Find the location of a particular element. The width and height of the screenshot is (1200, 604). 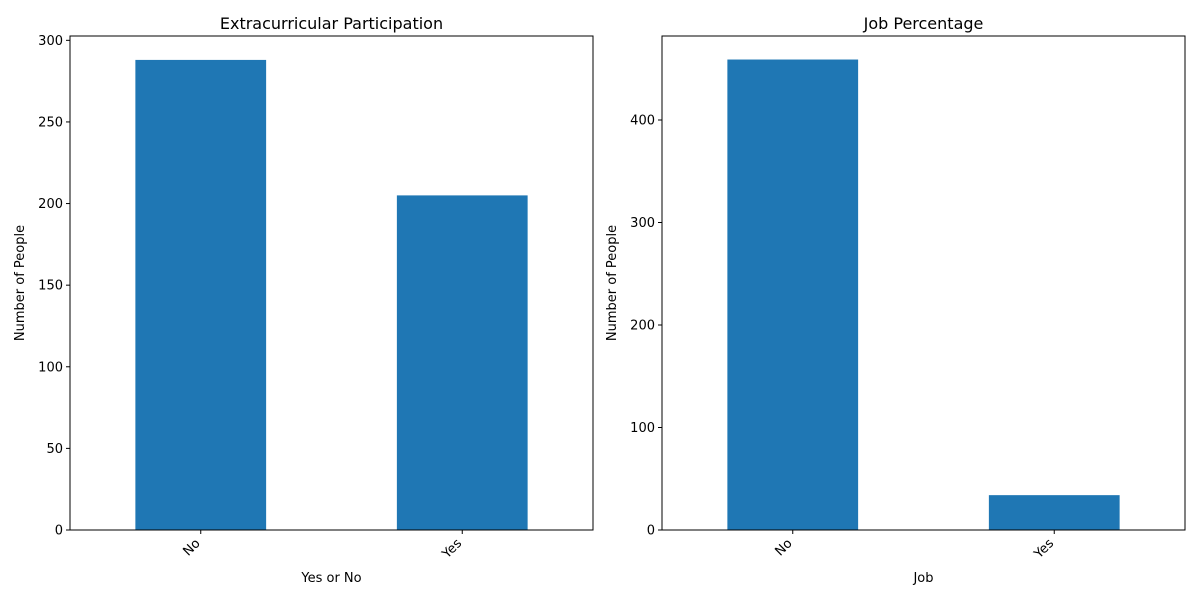

chart-title: Job Percentage is located at coordinates (923, 23).